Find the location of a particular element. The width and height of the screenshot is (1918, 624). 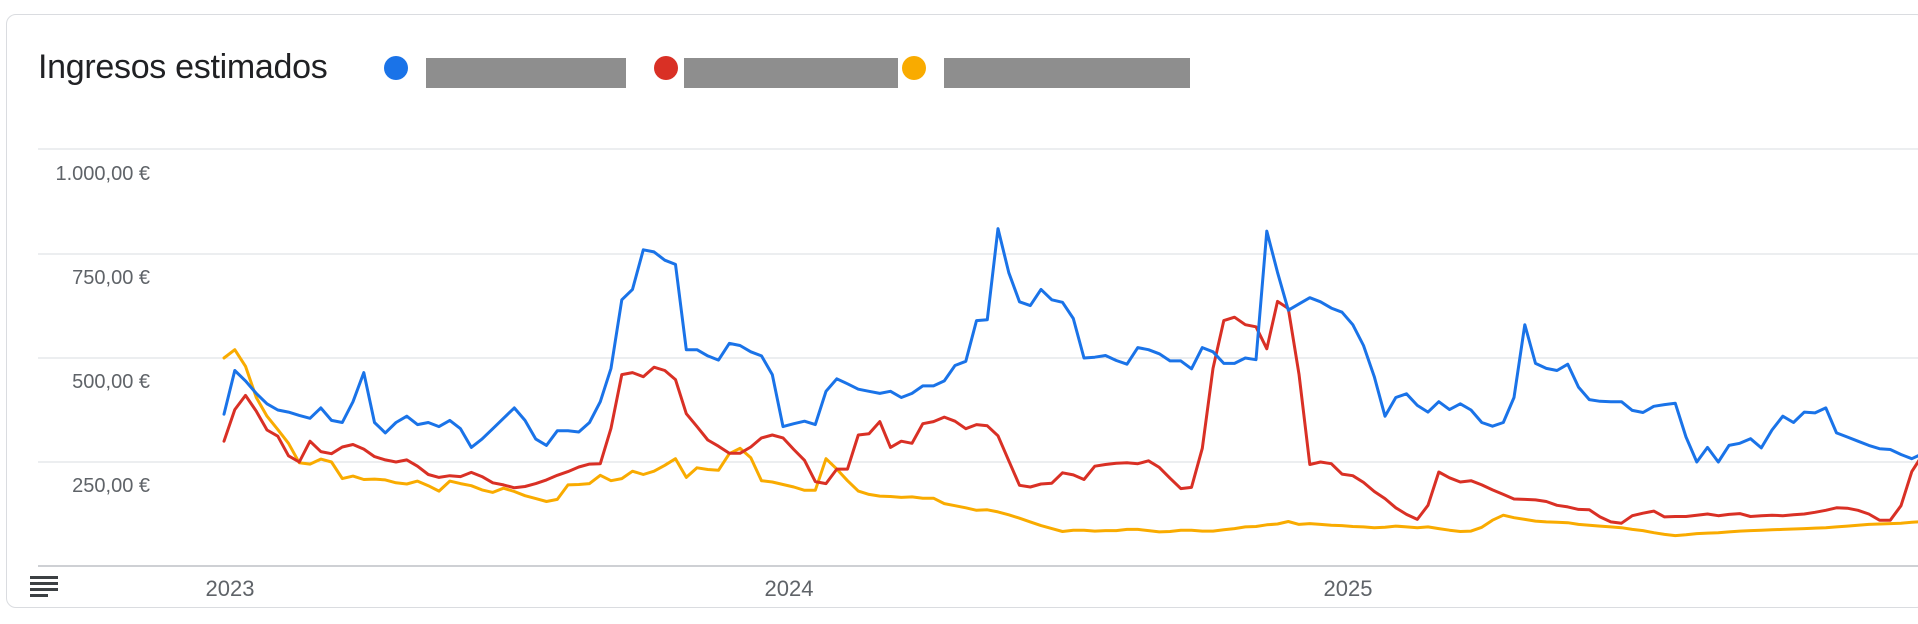

chart-title: Ingresos estimados is located at coordinates (183, 67).